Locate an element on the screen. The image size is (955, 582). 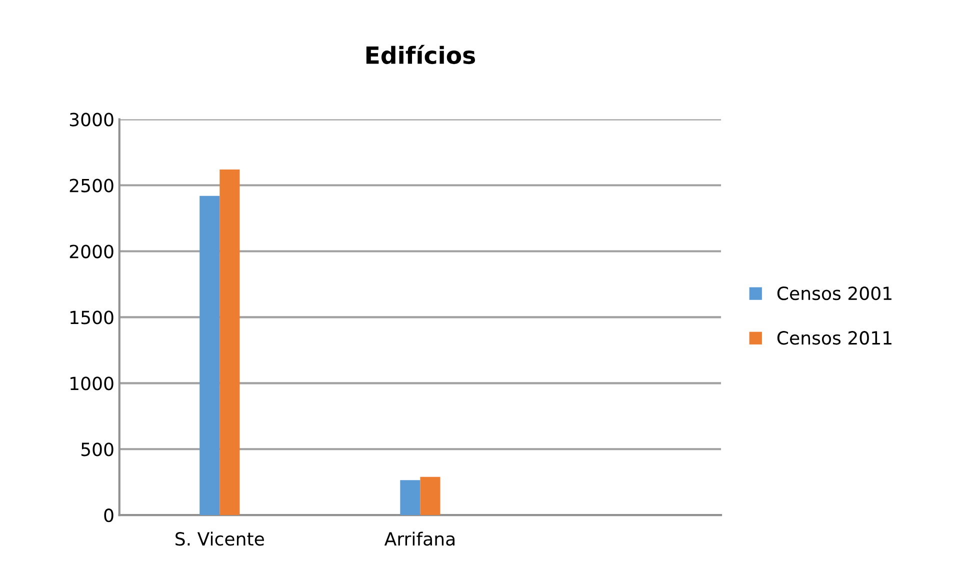
chart-title: Edifícios is located at coordinates (421, 54).